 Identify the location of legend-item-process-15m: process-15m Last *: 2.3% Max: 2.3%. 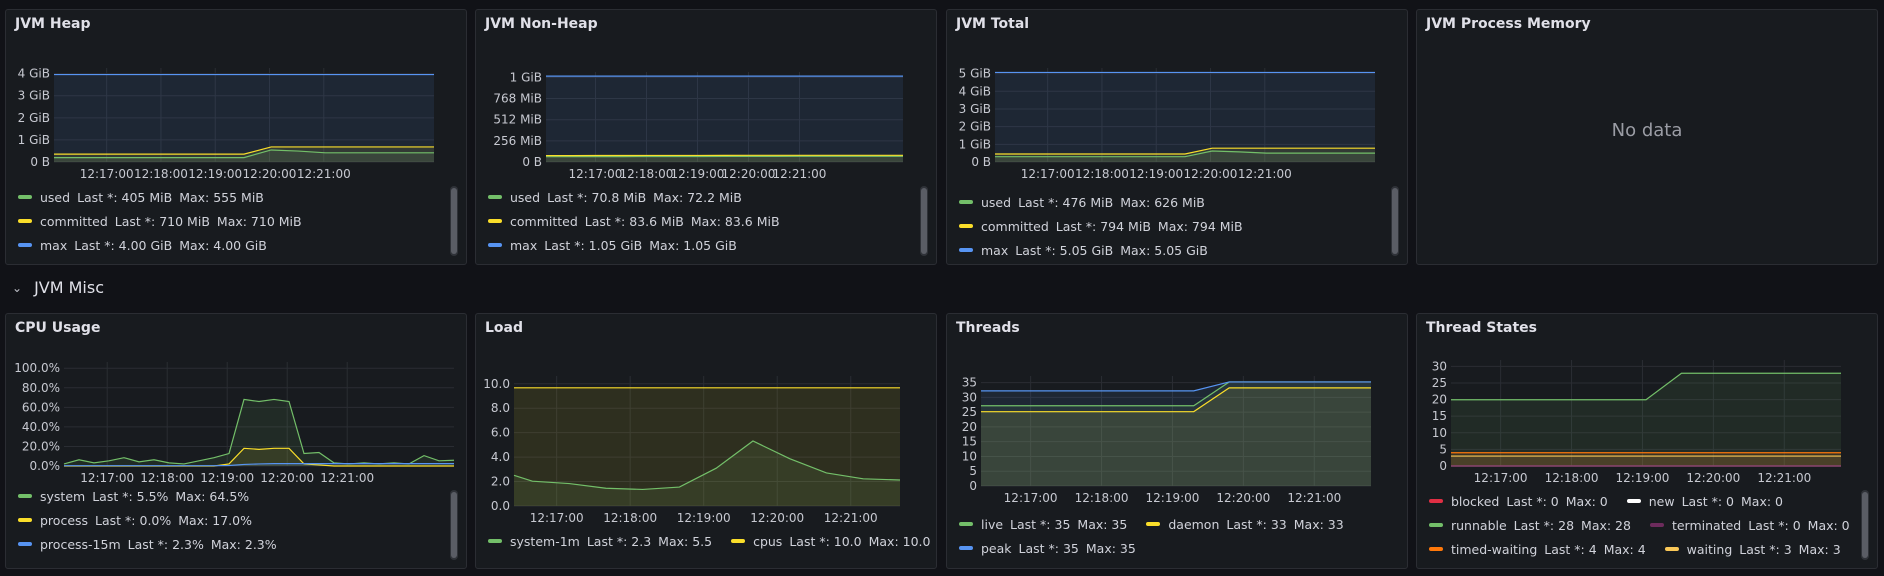
(151, 544).